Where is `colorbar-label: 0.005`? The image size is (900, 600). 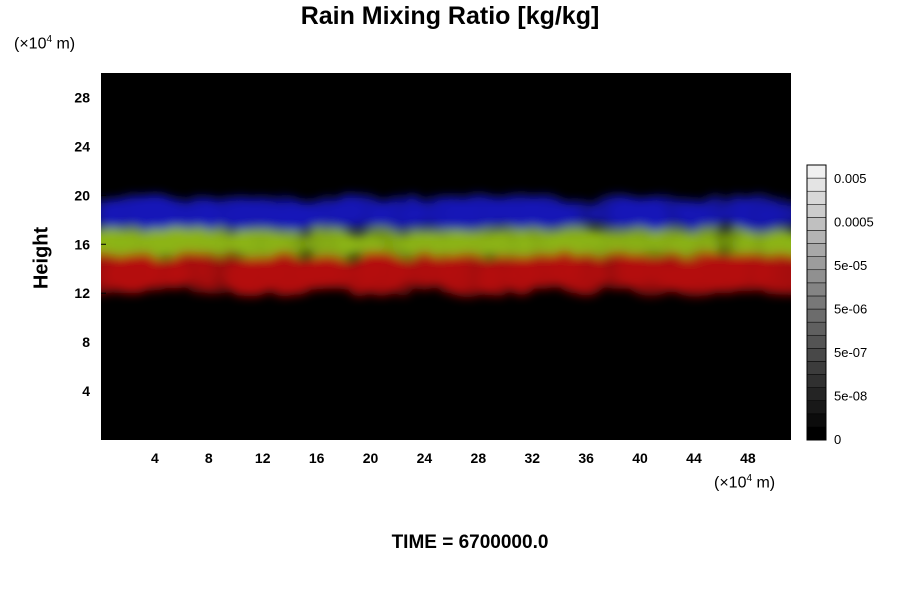 colorbar-label: 0.005 is located at coordinates (850, 178).